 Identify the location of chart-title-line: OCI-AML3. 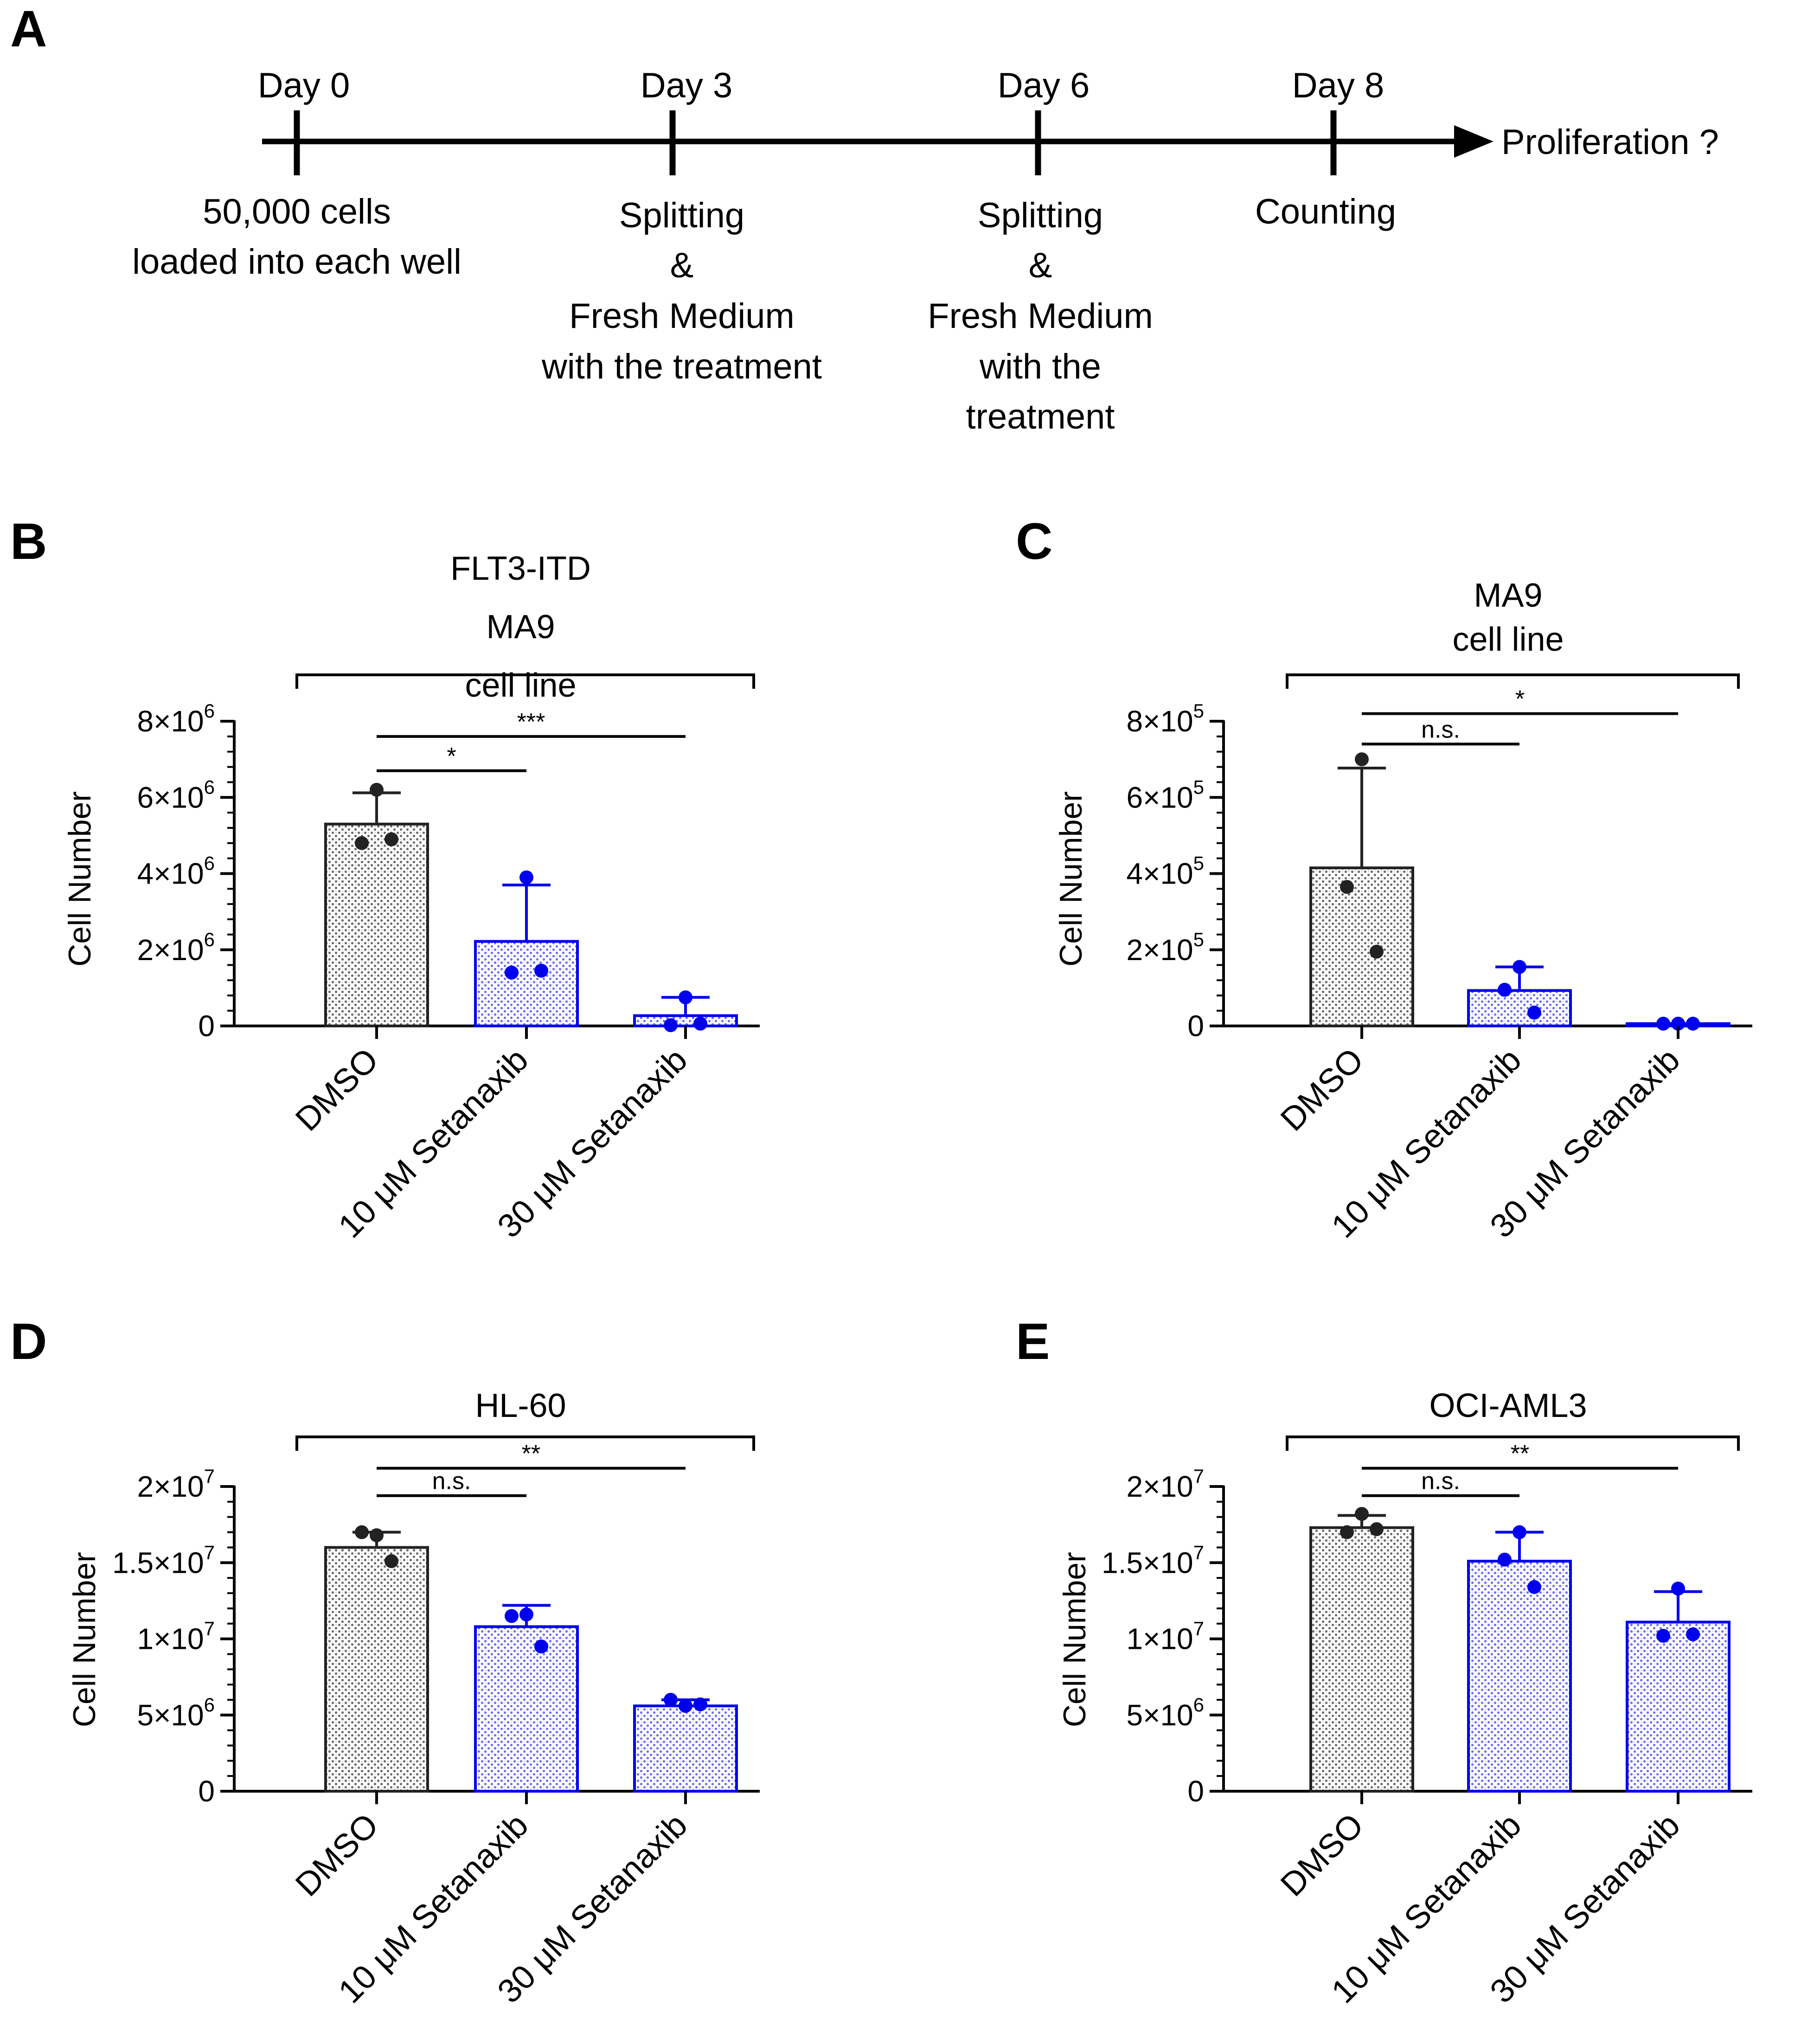
(1508, 1405).